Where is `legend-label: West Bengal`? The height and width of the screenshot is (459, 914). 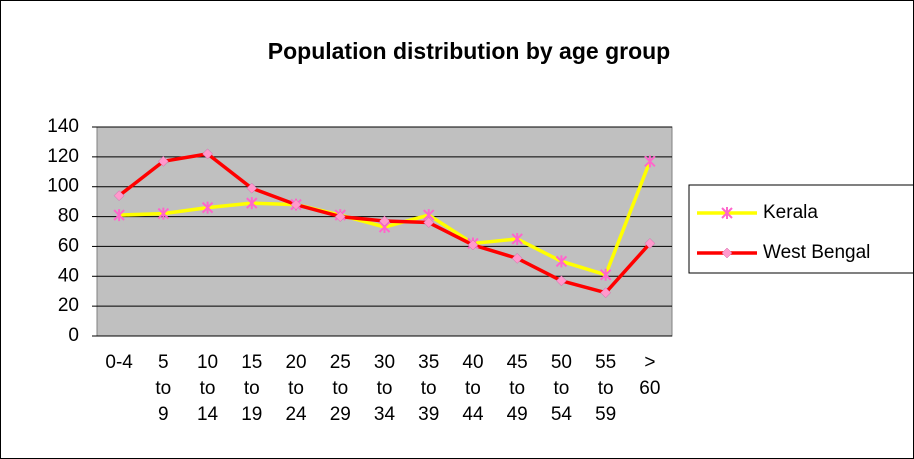
legend-label: West Bengal is located at coordinates (816, 252).